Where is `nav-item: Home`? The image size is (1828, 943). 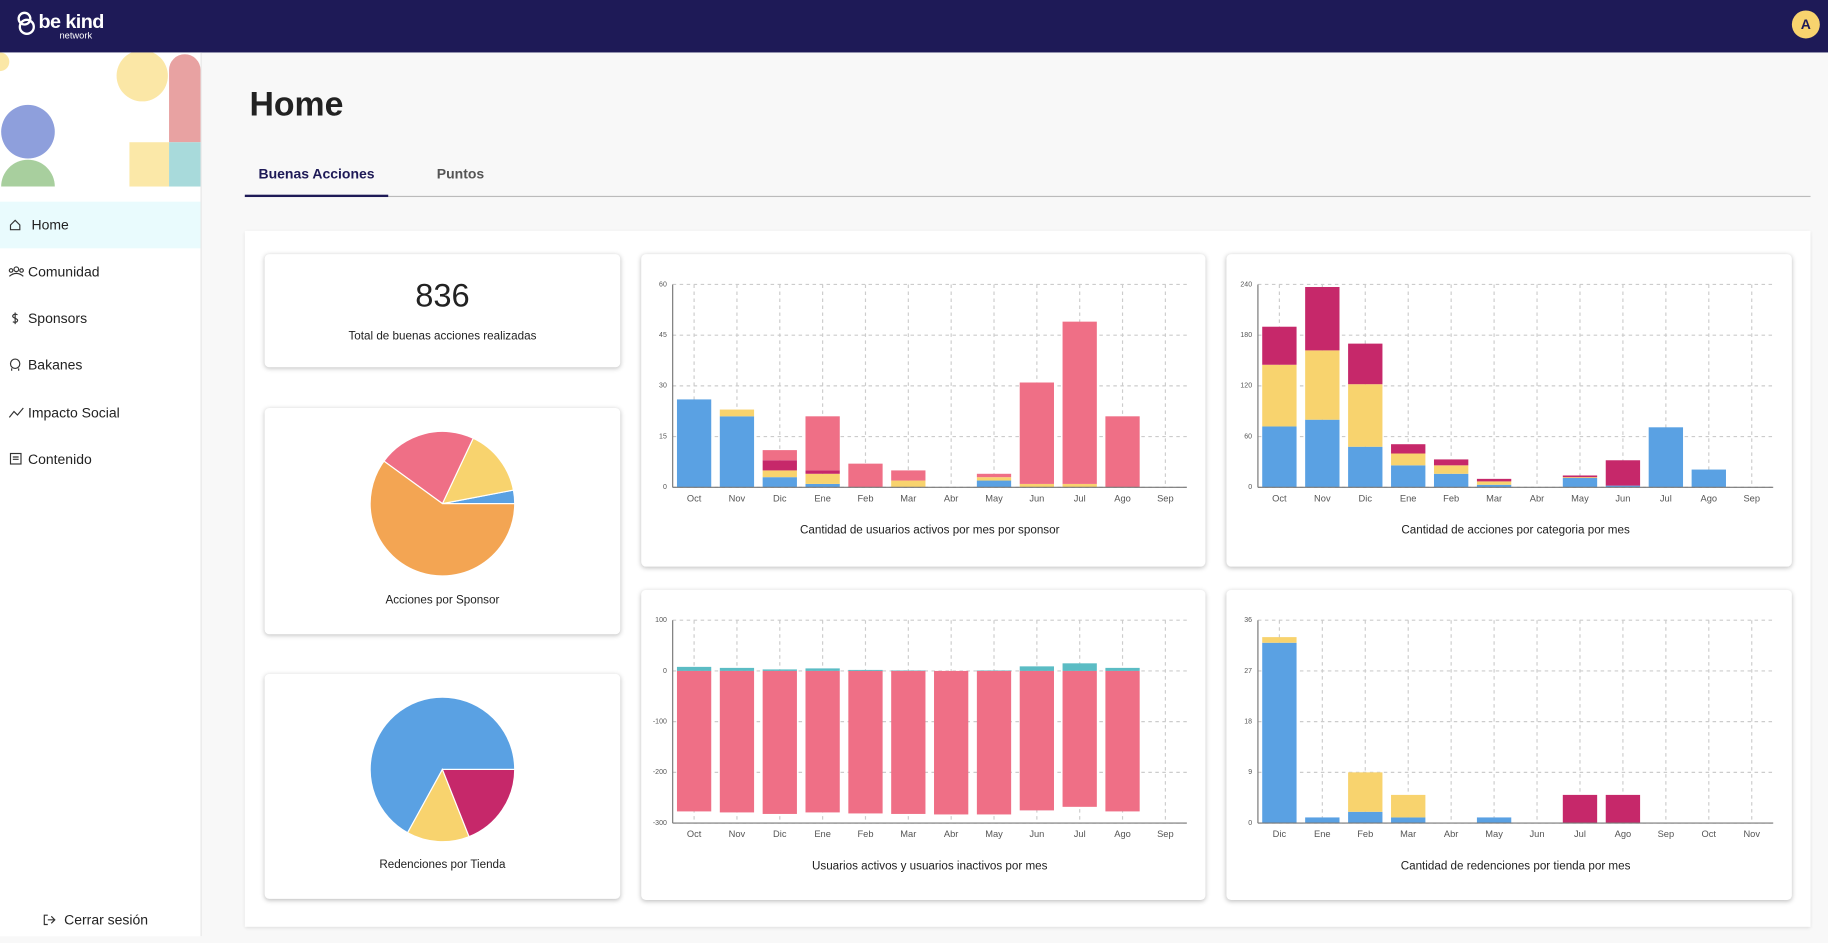
nav-item: Home is located at coordinates (100, 225).